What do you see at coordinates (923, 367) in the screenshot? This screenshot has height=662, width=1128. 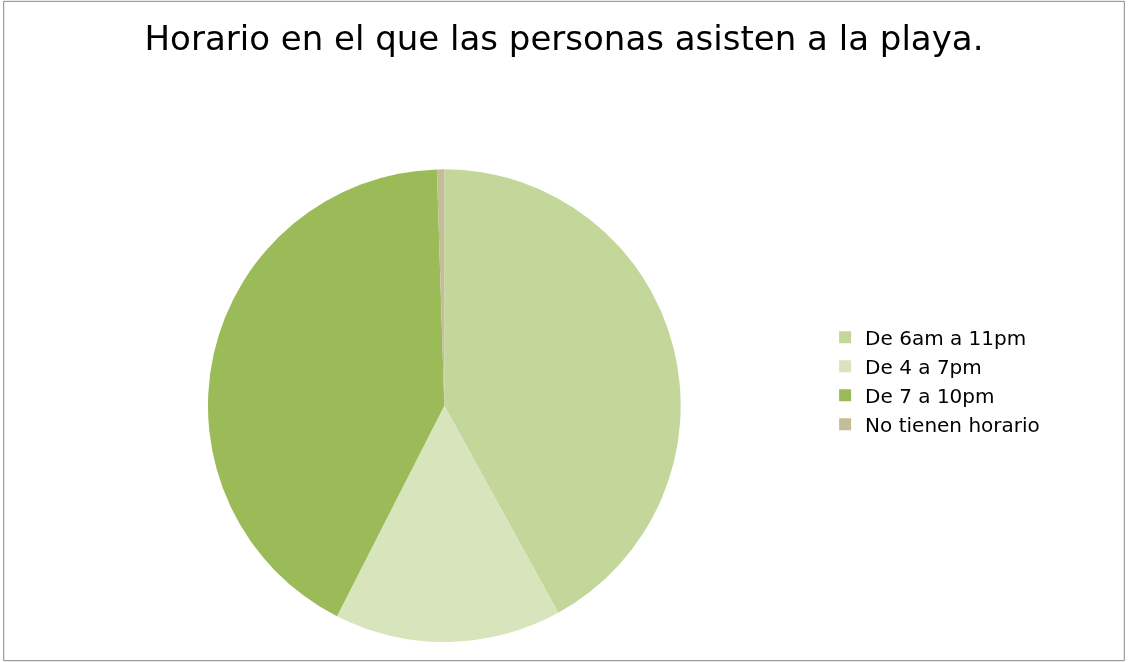 I see `legend-label: De 4 a 7pm` at bounding box center [923, 367].